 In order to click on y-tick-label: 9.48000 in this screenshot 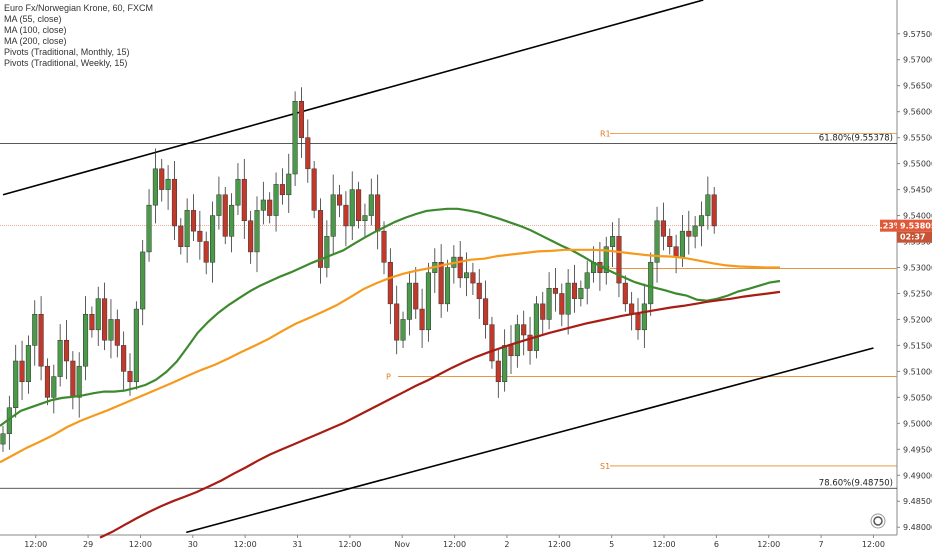, I will do `click(917, 527)`.